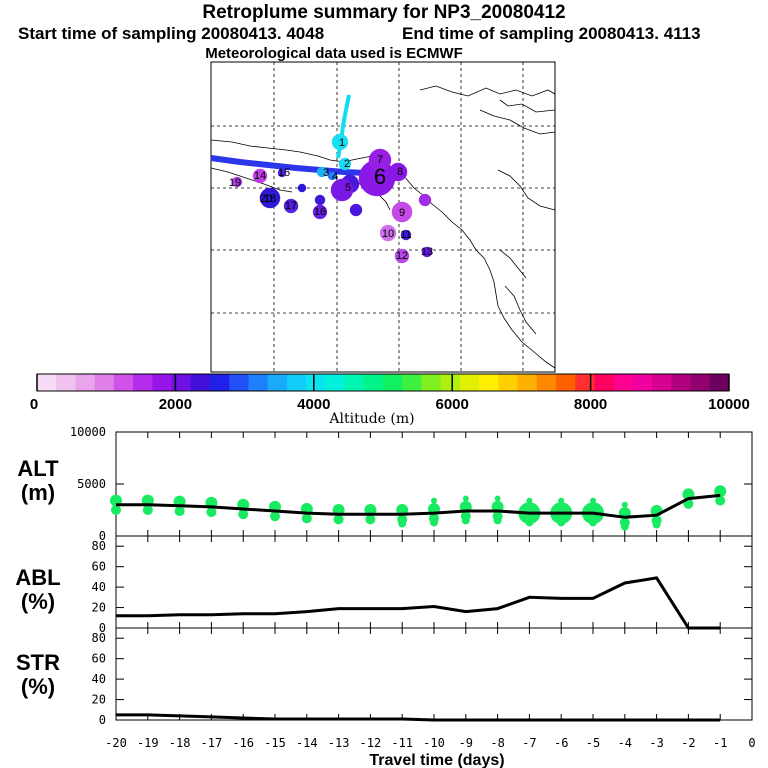 This screenshot has width=768, height=768. Describe the element at coordinates (171, 33) in the screenshot. I see `start-time-text: Start time of sampling 20080413. 4048` at that location.